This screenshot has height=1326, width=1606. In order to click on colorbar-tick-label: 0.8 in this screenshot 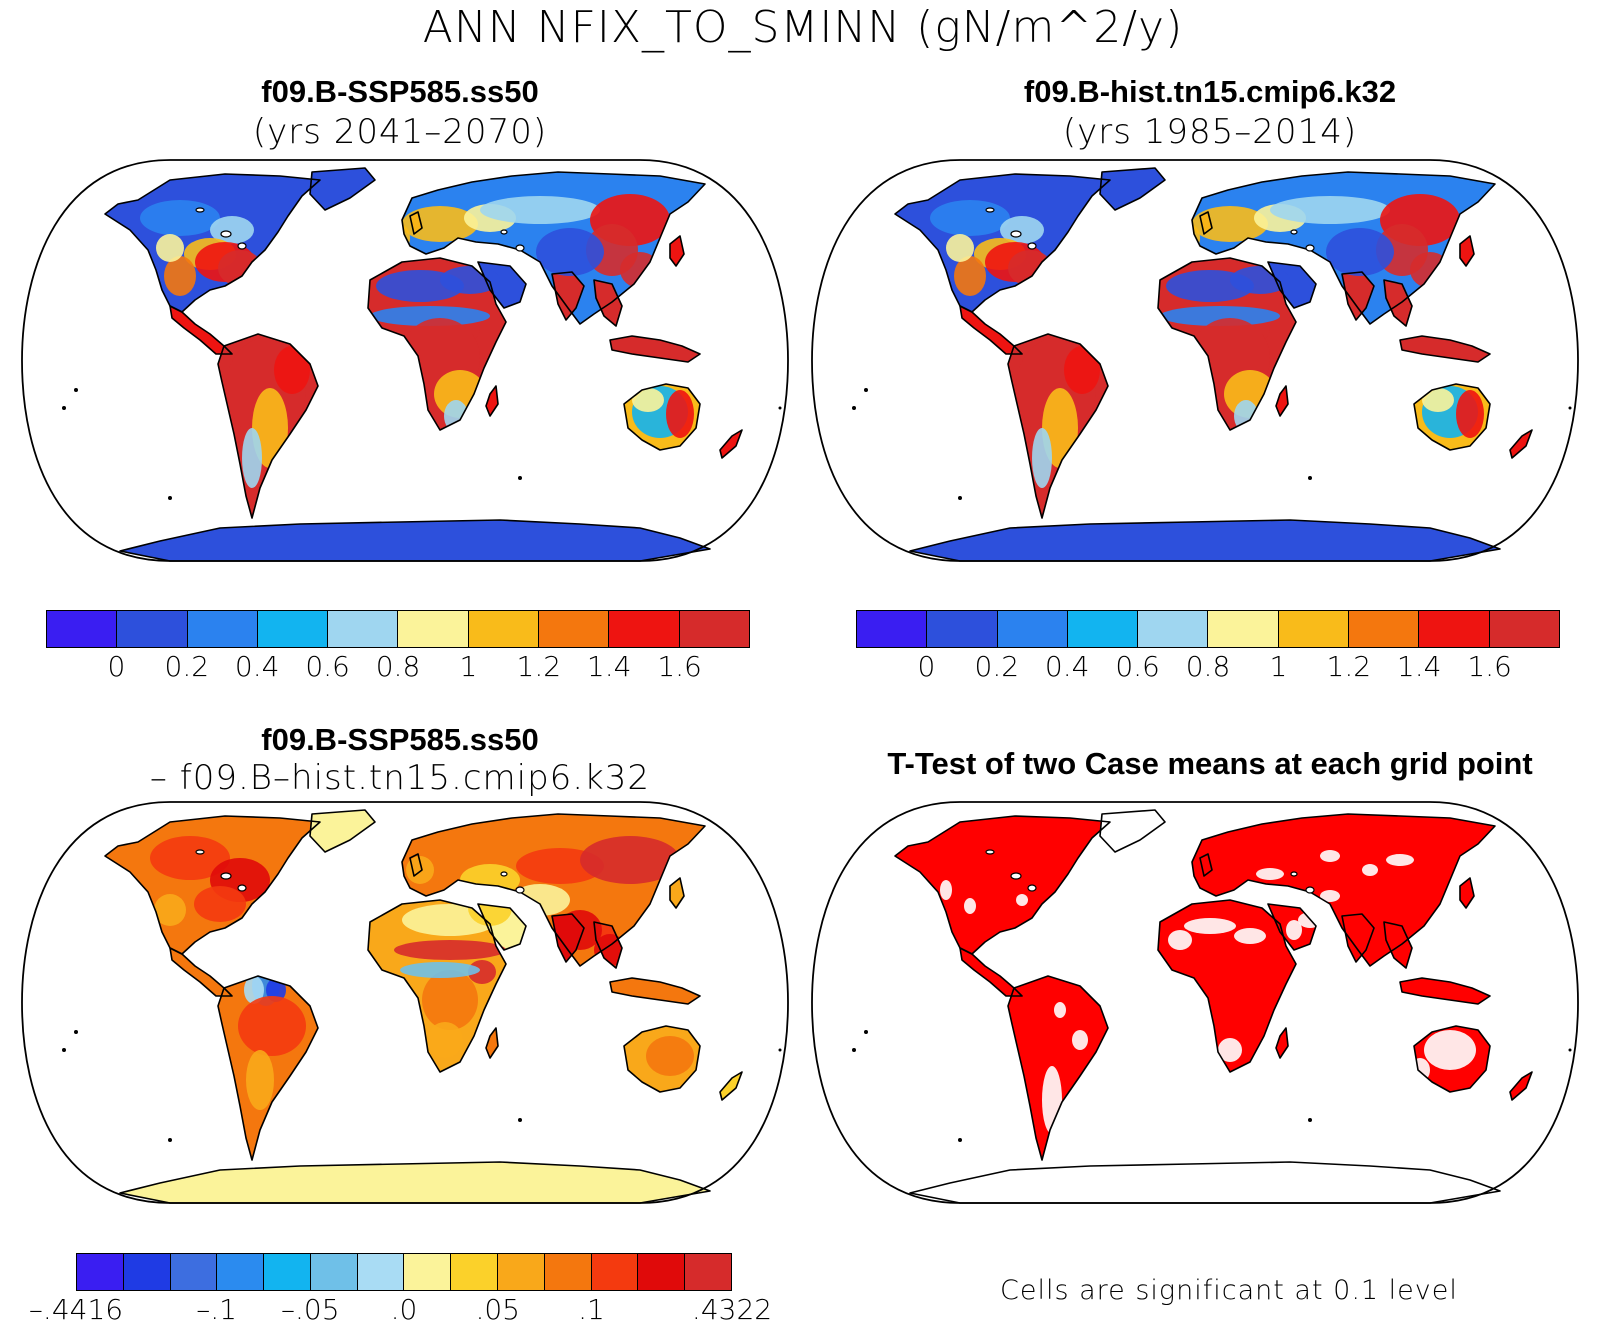, I will do `click(1208, 666)`.